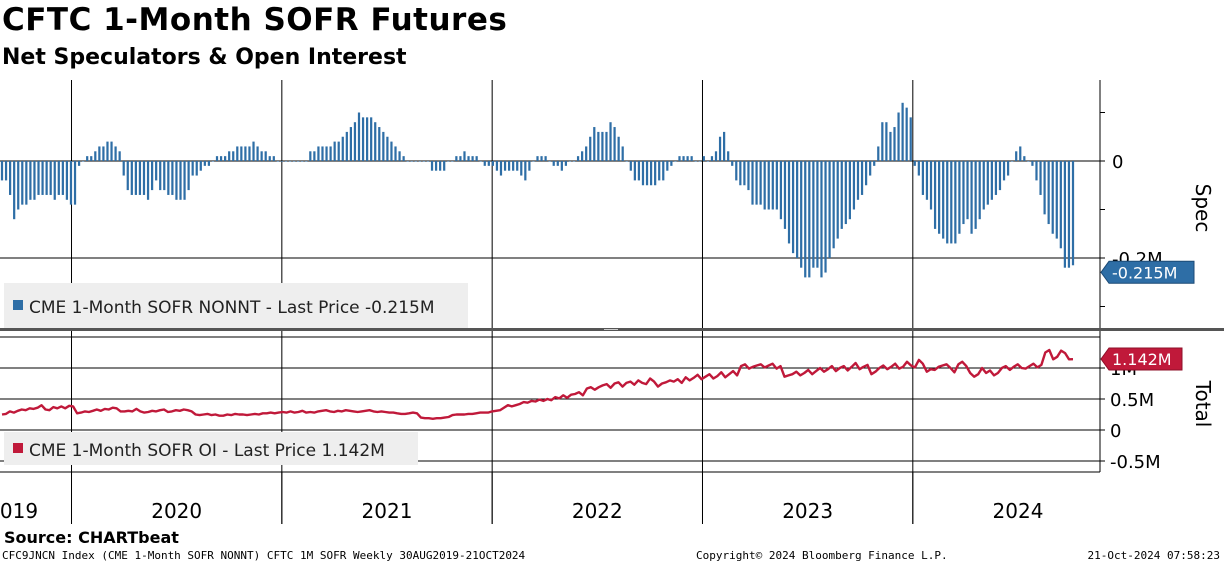 This screenshot has width=1224, height=566. Describe the element at coordinates (176, 511) in the screenshot. I see `x-tick-label: 2020` at that location.